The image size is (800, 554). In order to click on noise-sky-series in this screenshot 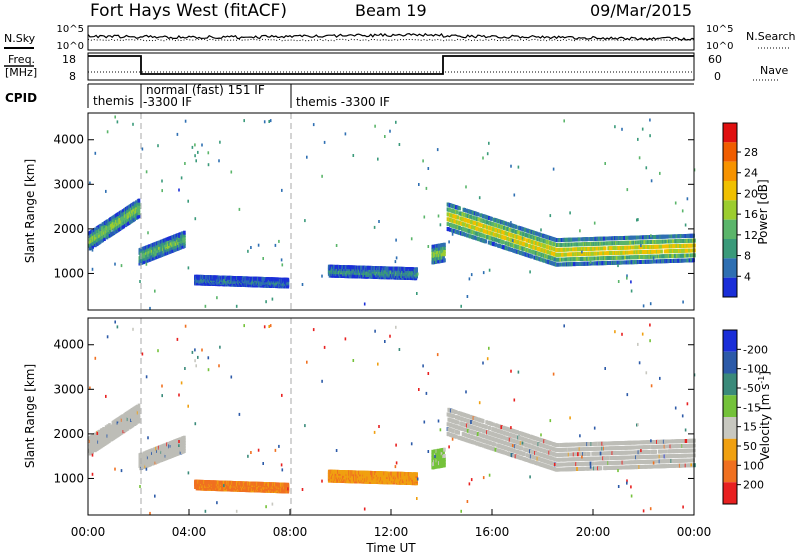, I will do `click(391, 36)`.